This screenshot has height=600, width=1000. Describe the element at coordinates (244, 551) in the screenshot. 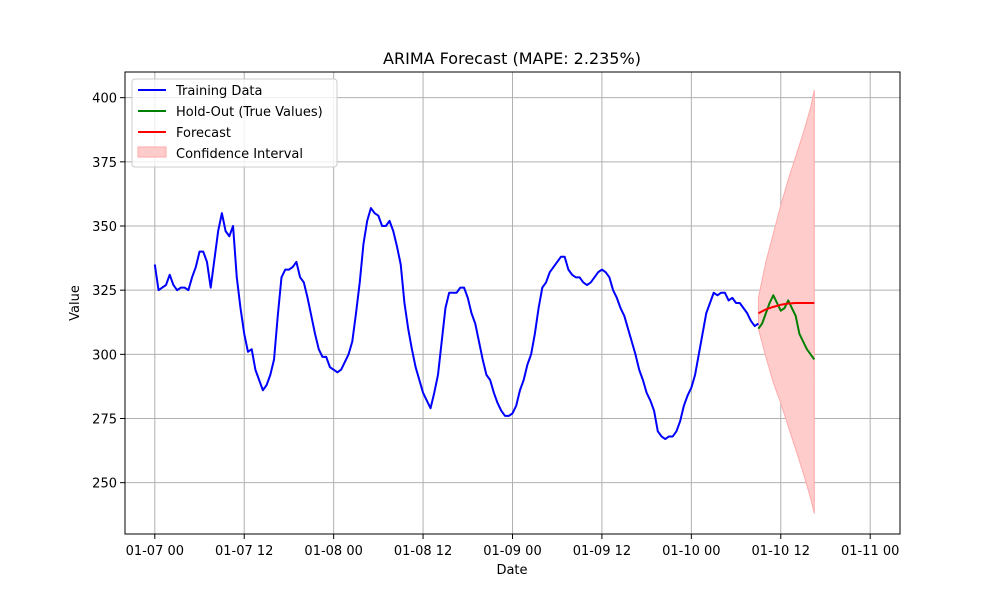

I see `x-tick-label: 01-07 12` at that location.